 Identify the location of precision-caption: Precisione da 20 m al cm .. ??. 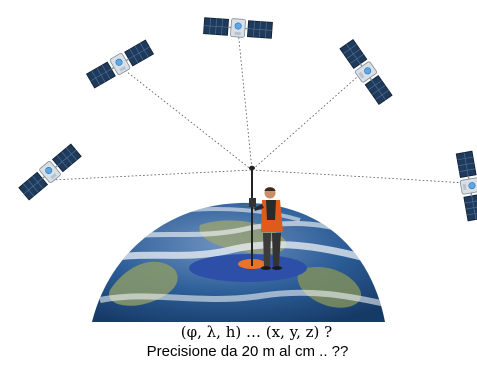
(247, 351).